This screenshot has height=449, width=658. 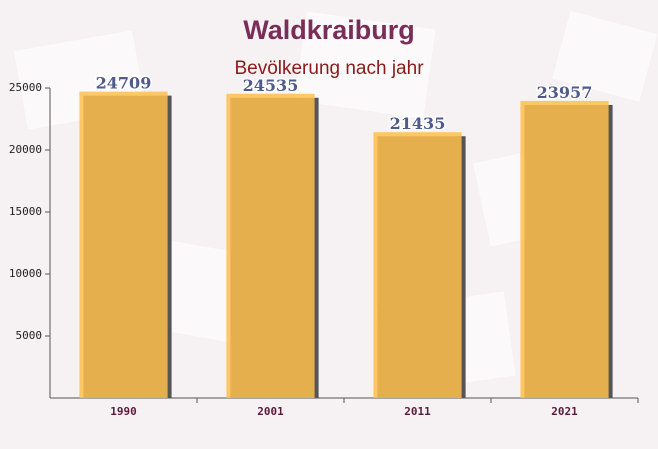 What do you see at coordinates (25, 211) in the screenshot?
I see `y-tick-label: 15000` at bounding box center [25, 211].